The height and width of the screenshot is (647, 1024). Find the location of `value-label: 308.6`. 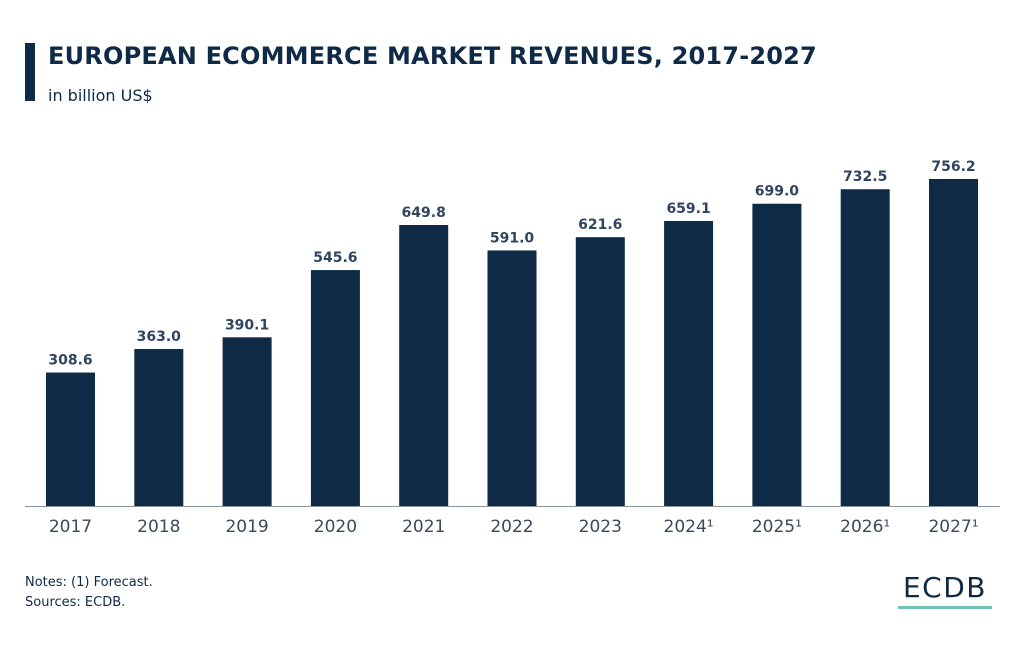

value-label: 308.6 is located at coordinates (70, 361).